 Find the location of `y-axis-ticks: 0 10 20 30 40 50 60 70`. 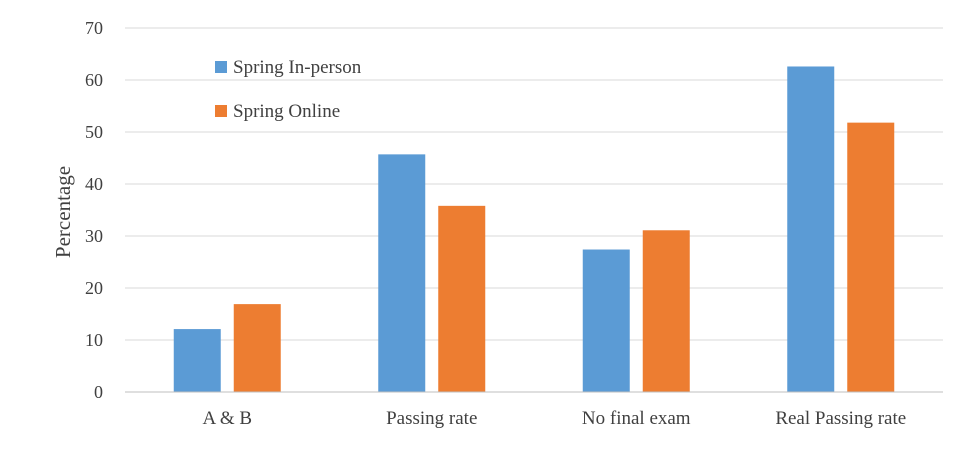

y-axis-ticks: 0 10 20 30 40 50 60 70 is located at coordinates (94, 210).